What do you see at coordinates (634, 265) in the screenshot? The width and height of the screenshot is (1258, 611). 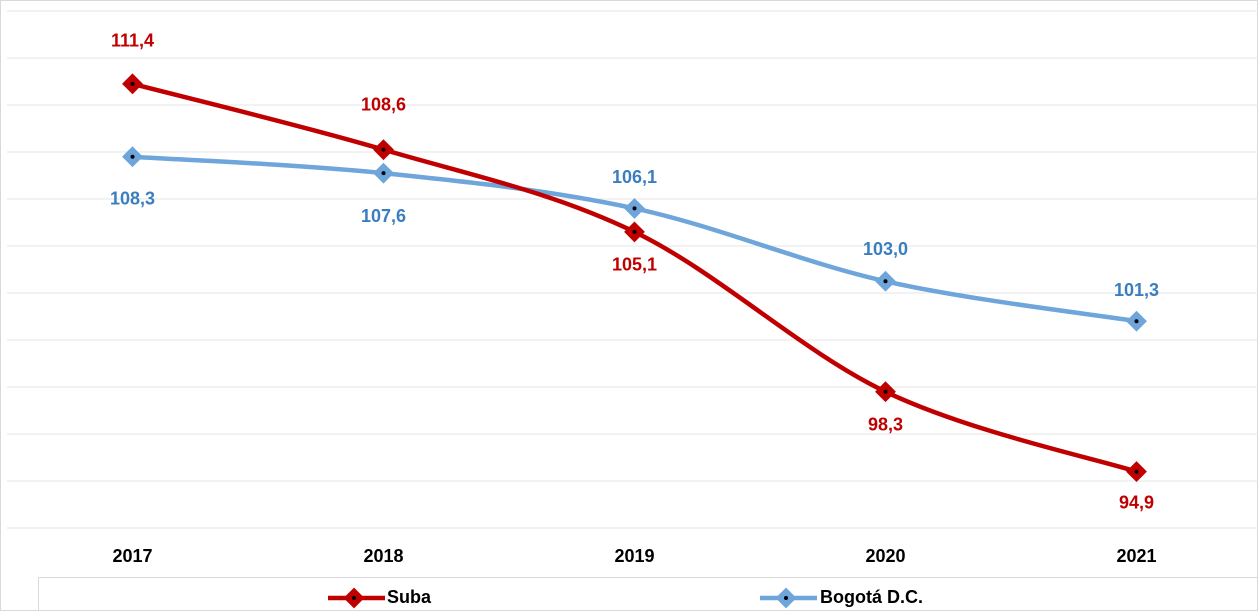 I see `data-label: 105,1` at bounding box center [634, 265].